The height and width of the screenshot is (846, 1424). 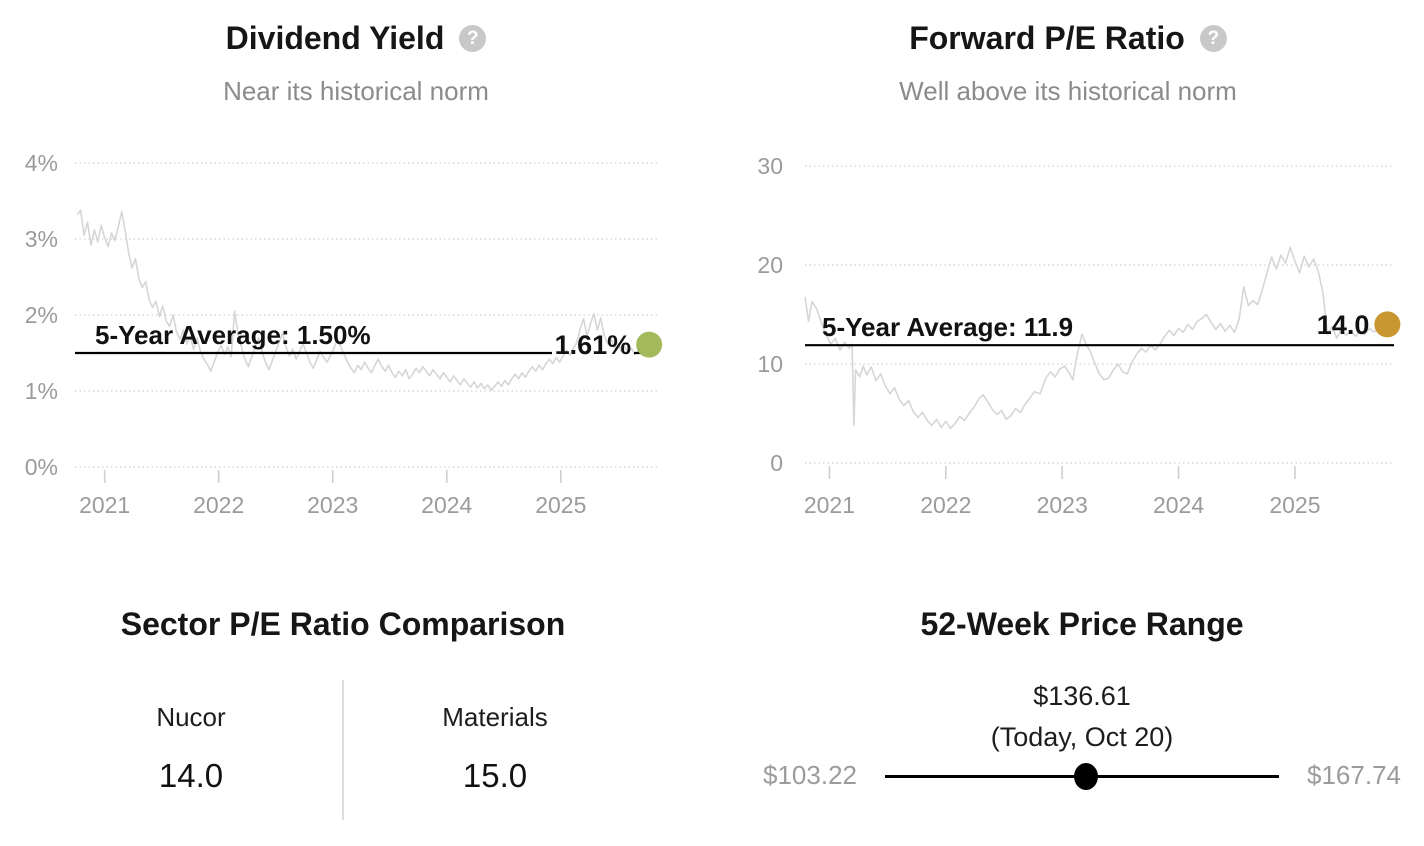 I want to click on y-axis-label: 0, so click(x=776, y=463).